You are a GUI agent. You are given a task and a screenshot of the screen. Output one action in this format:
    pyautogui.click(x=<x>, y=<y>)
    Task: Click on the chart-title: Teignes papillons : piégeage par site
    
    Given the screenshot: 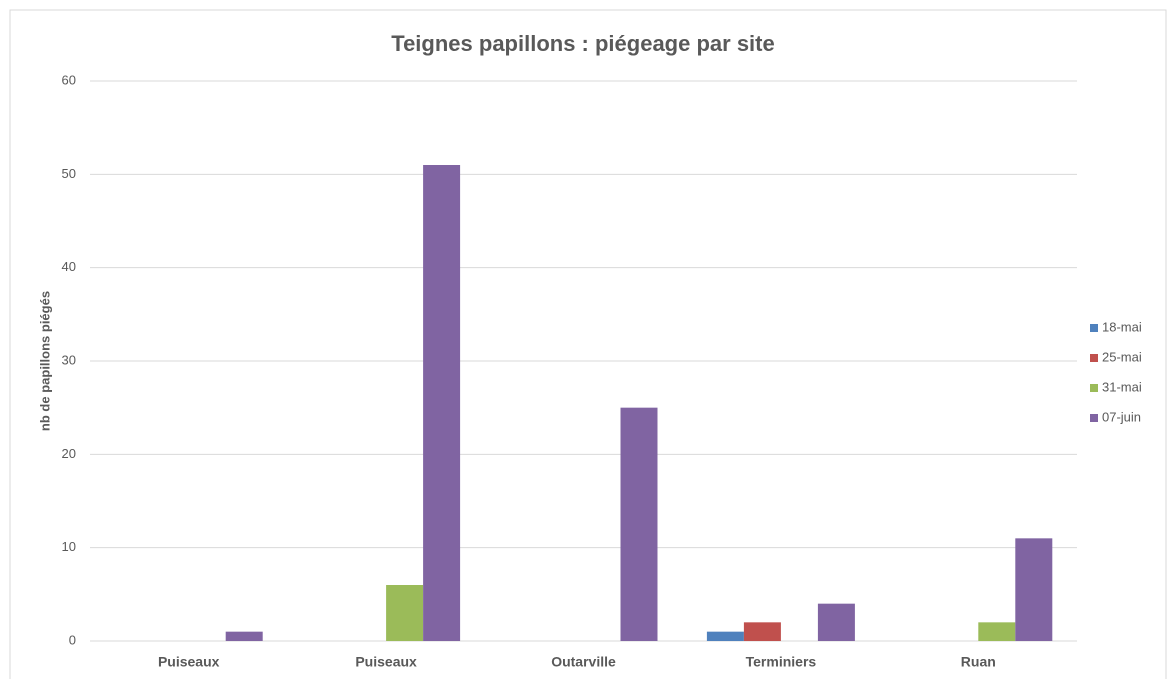 What is the action you would take?
    pyautogui.click(x=582, y=43)
    